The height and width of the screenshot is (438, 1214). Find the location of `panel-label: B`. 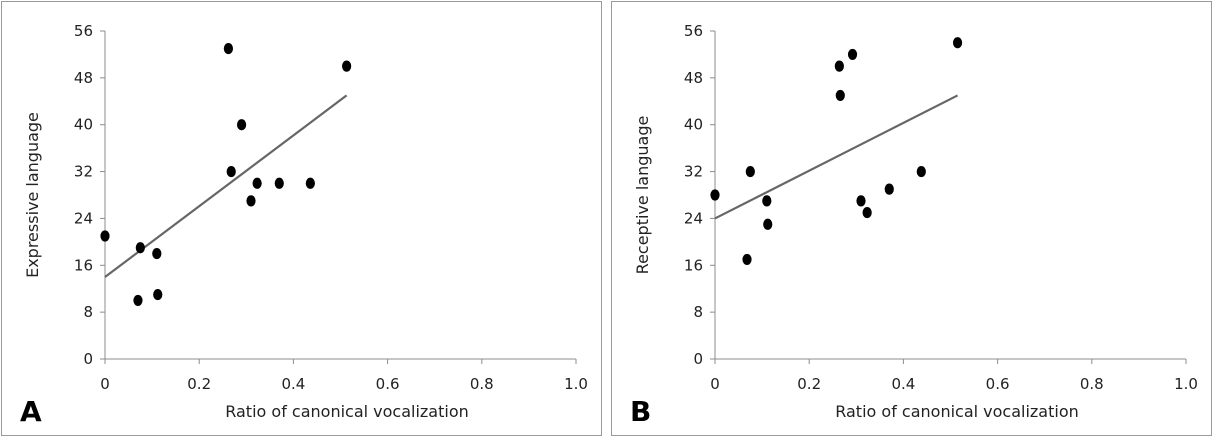

panel-label: B is located at coordinates (640, 411).